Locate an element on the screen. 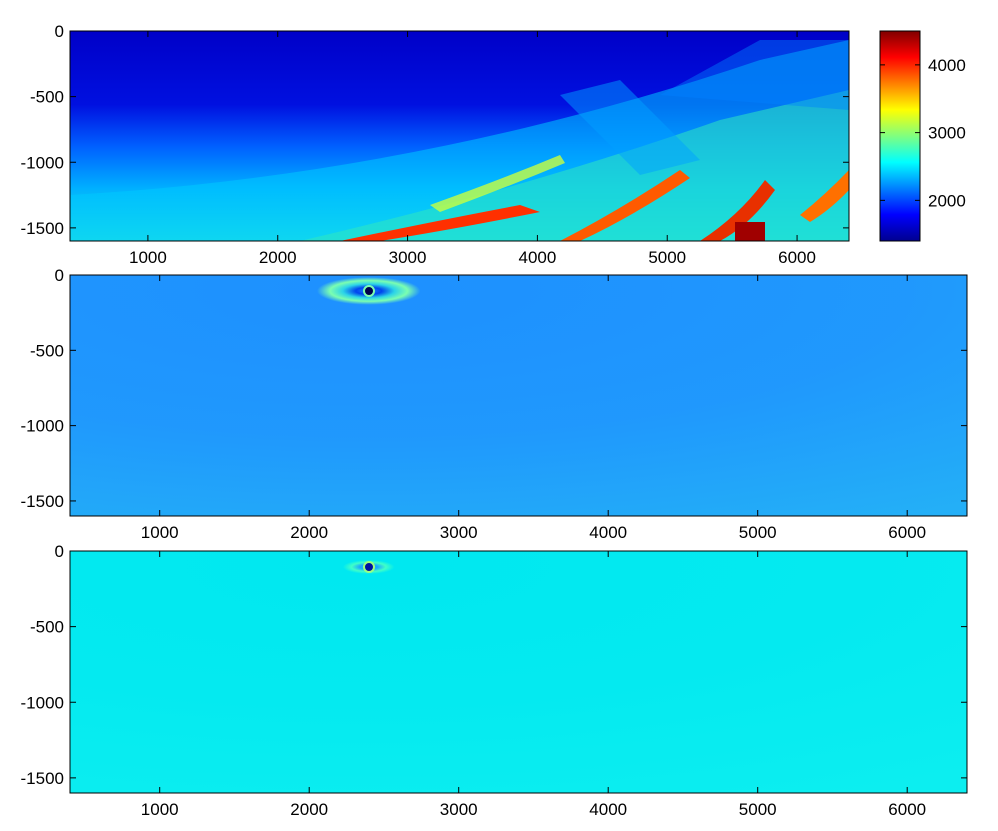 This screenshot has width=998, height=831. colorbar-tick-label: 3000 is located at coordinates (947, 133).